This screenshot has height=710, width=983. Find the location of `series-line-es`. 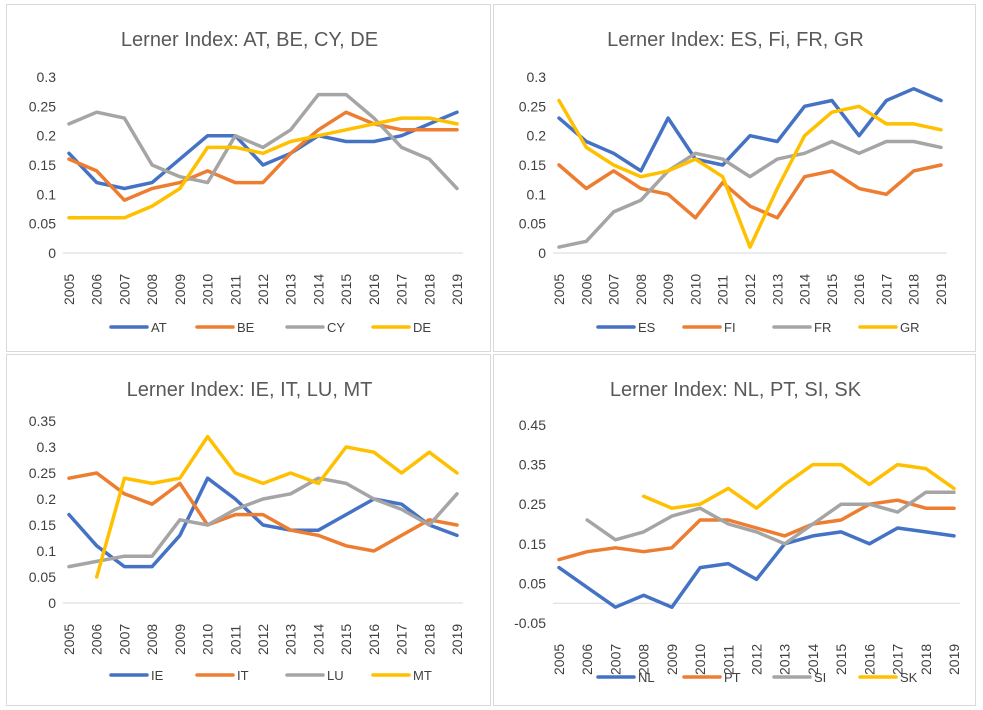

series-line-es is located at coordinates (750, 129).